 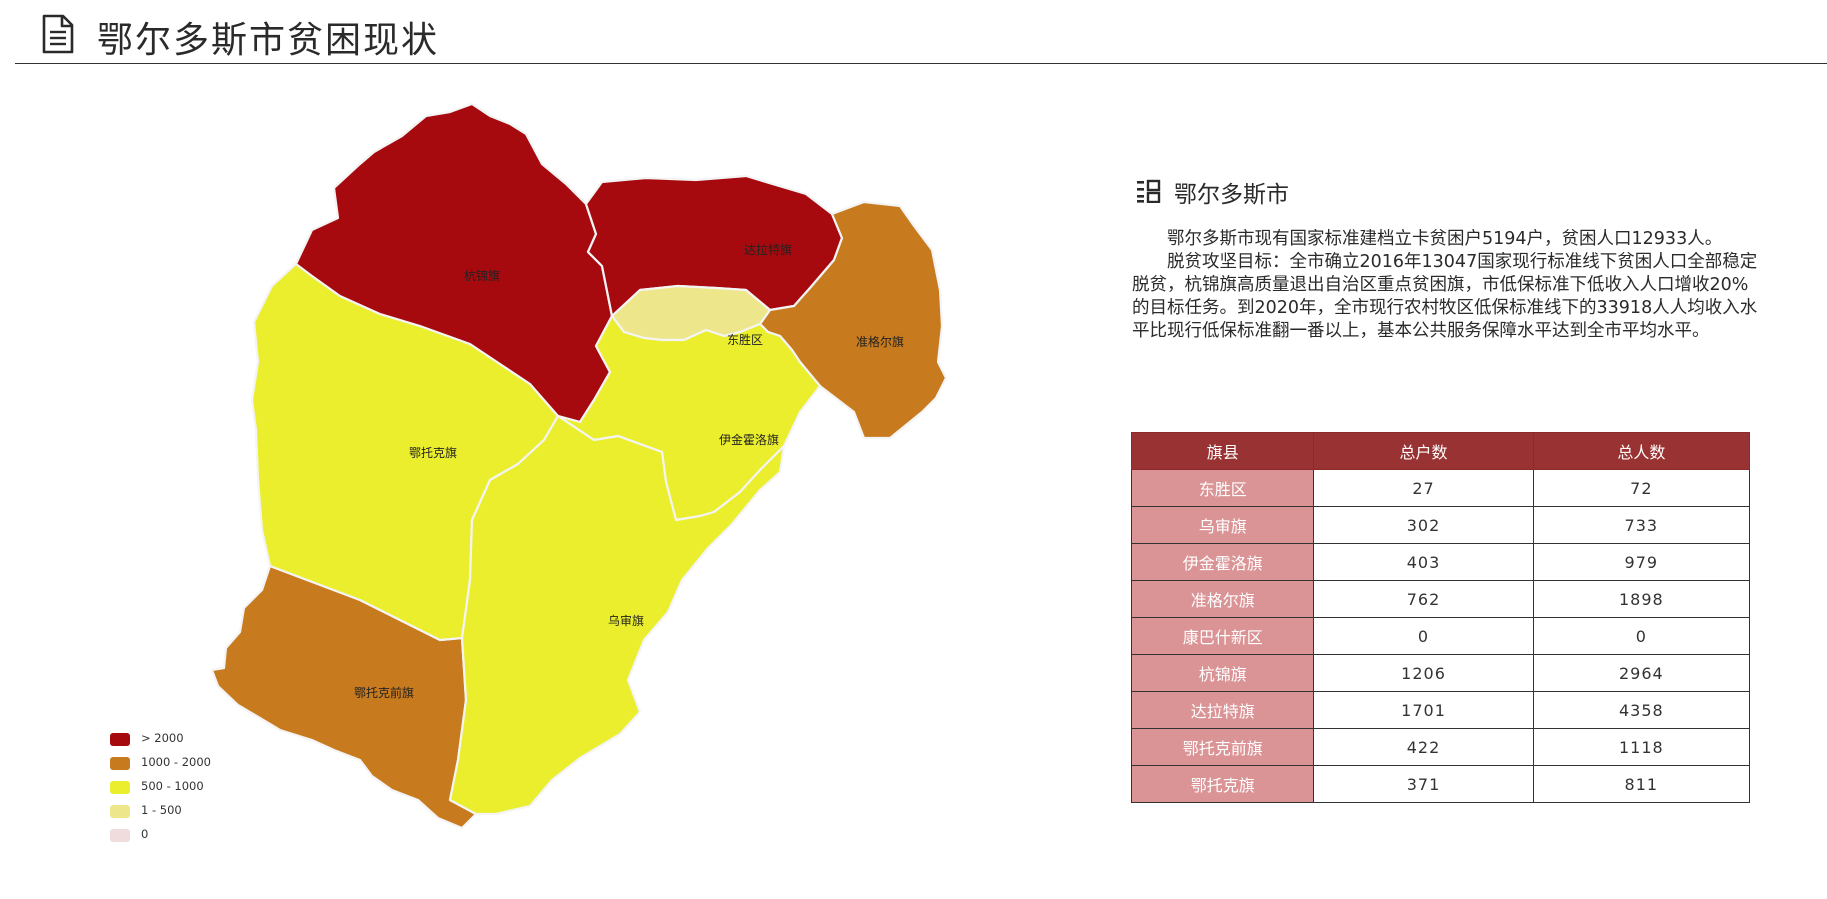 I want to click on region-label: 东胜区, so click(x=745, y=339).